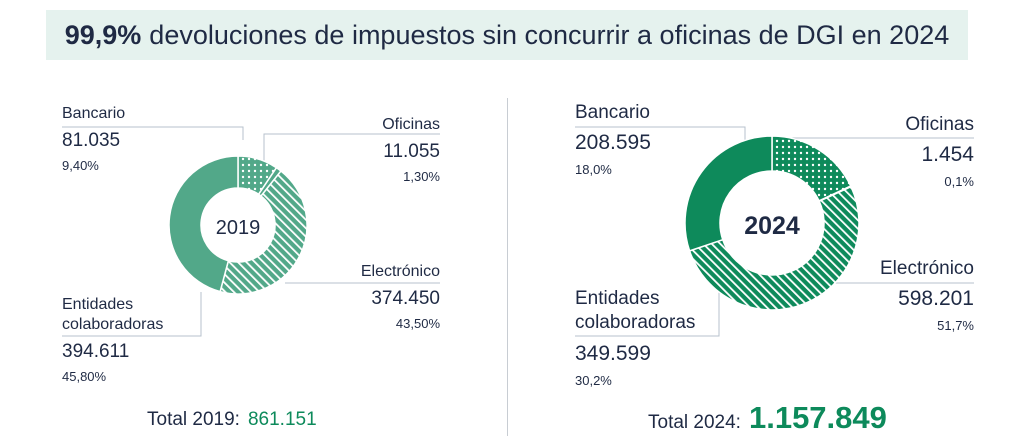 The width and height of the screenshot is (1013, 445). I want to click on label-value: 394.611, so click(96, 351).